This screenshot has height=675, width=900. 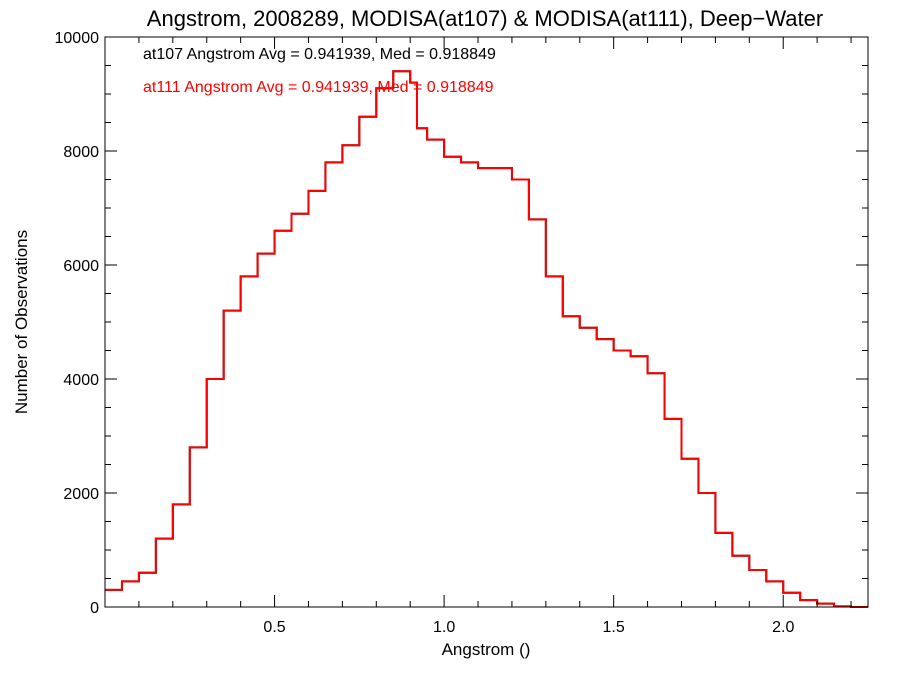 I want to click on y-tick-label: 0, so click(x=94, y=608).